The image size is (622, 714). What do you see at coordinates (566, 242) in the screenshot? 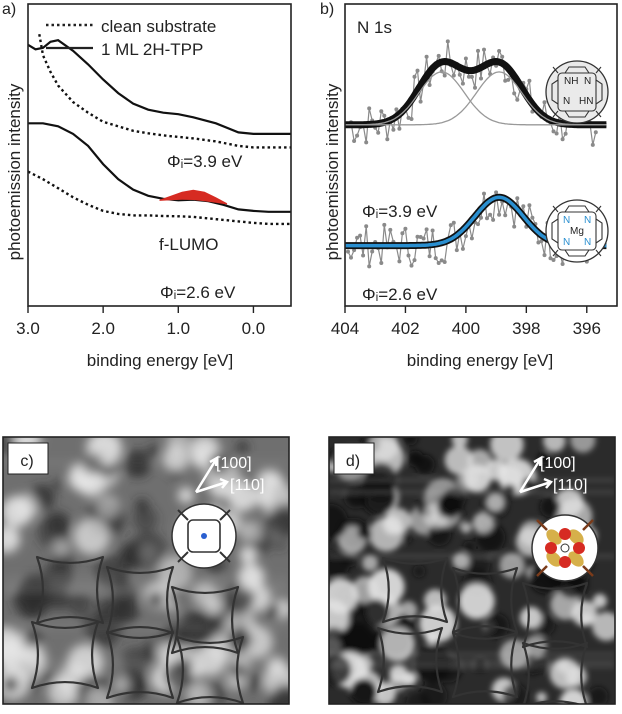
I see `mol2-label-n3: N` at bounding box center [566, 242].